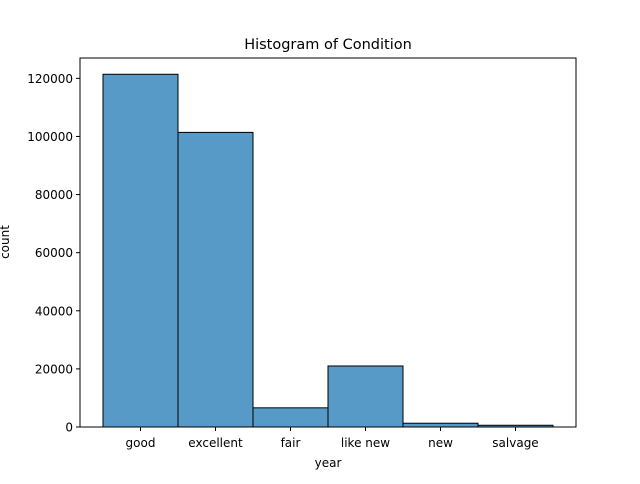 The width and height of the screenshot is (640, 484). I want to click on bar-good, so click(140, 250).